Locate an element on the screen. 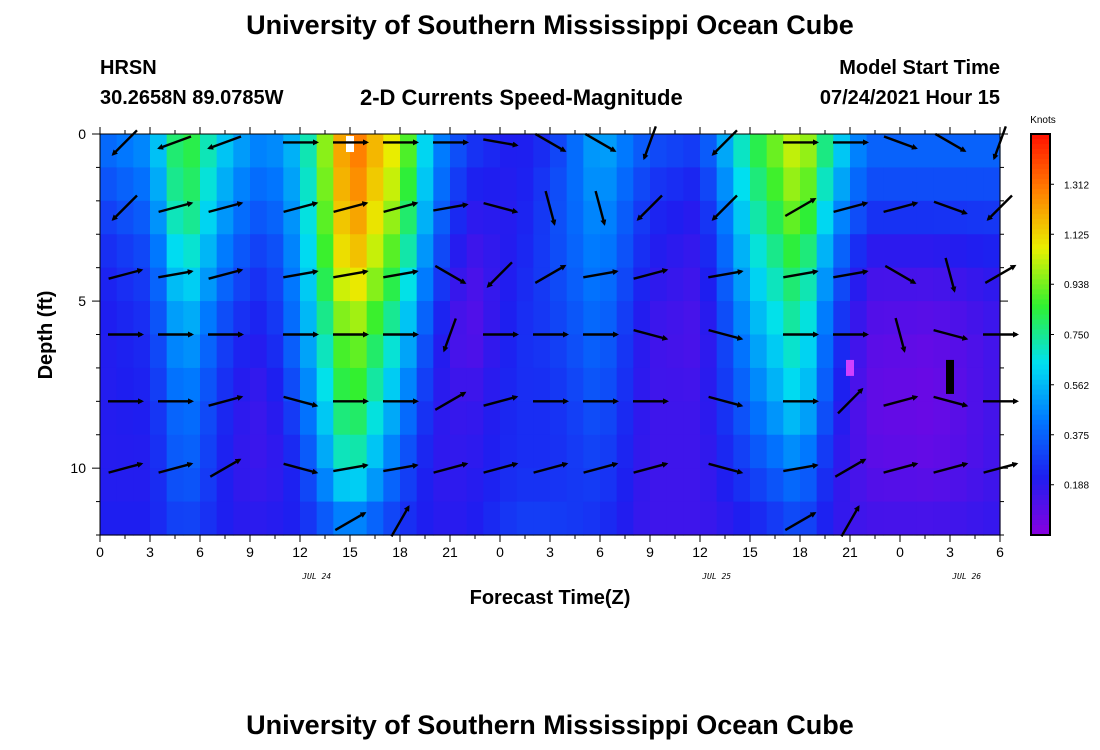 The width and height of the screenshot is (1100, 750). y-tick-label: 0 is located at coordinates (82, 134).